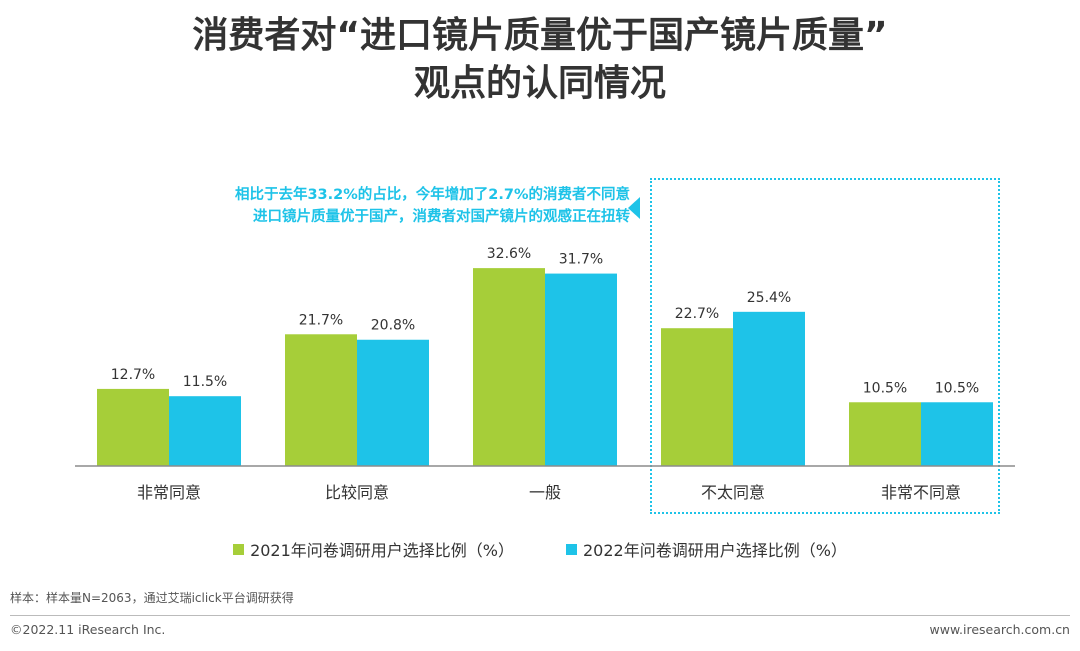 This screenshot has width=1080, height=651. What do you see at coordinates (540, 549) in the screenshot?
I see `legend: 2021年问卷调研用户选择比例（%） 2022年问卷调研用户选择比例（%）` at bounding box center [540, 549].